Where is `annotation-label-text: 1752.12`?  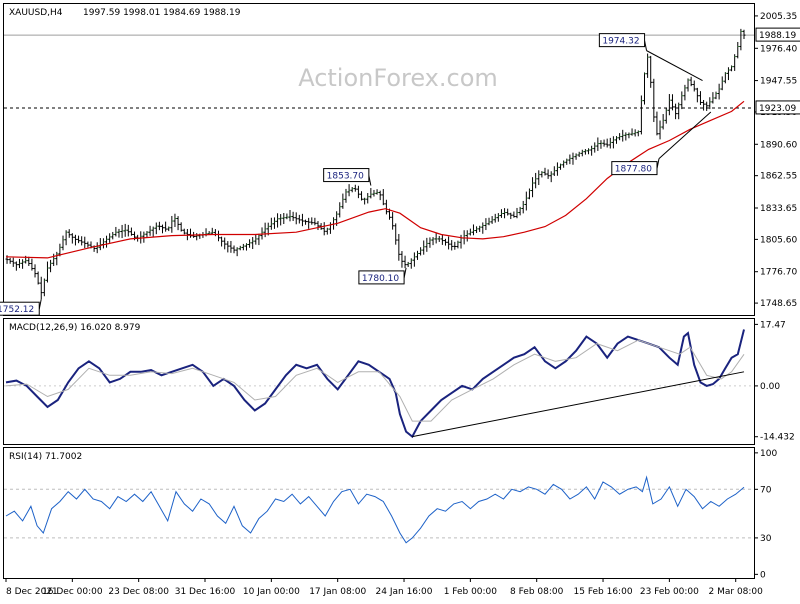
annotation-label-text: 1752.12 is located at coordinates (17, 310).